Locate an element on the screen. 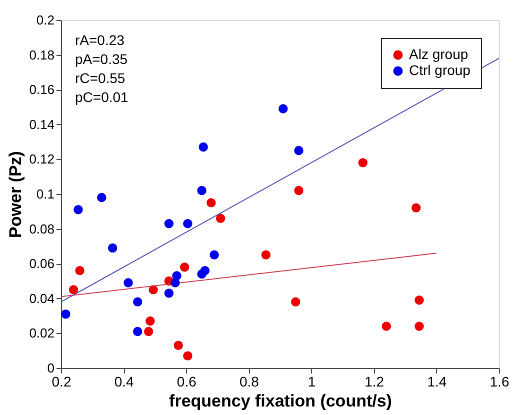 The image size is (523, 415). legend-label: Ctrl group is located at coordinates (440, 70).